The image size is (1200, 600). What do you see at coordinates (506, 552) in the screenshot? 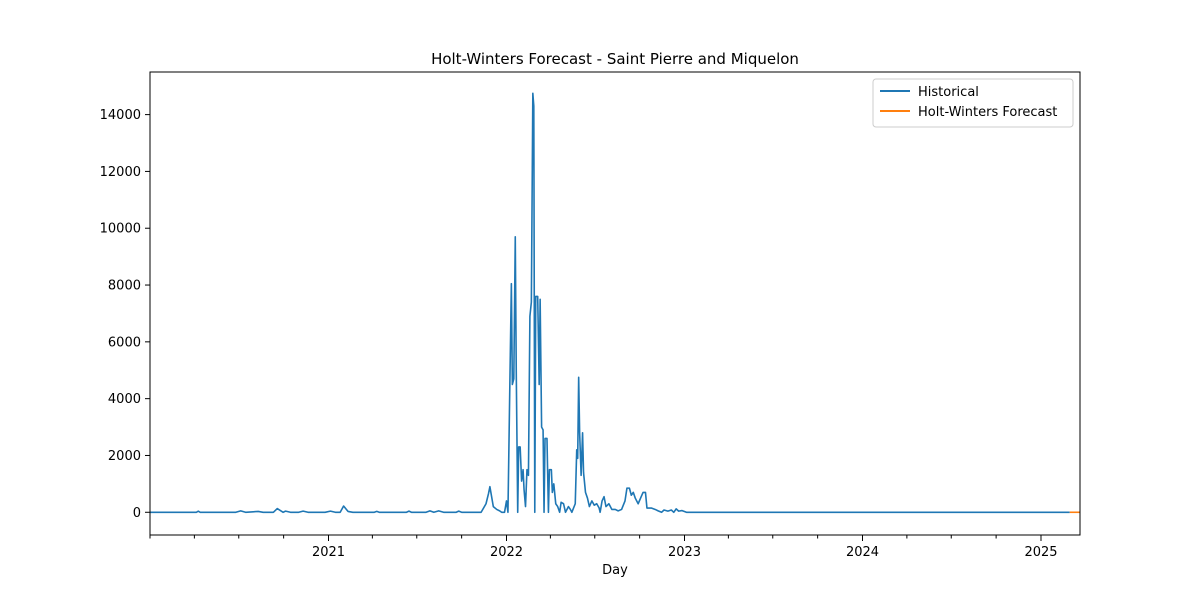
I see `x-tick-label: 2022` at bounding box center [506, 552].